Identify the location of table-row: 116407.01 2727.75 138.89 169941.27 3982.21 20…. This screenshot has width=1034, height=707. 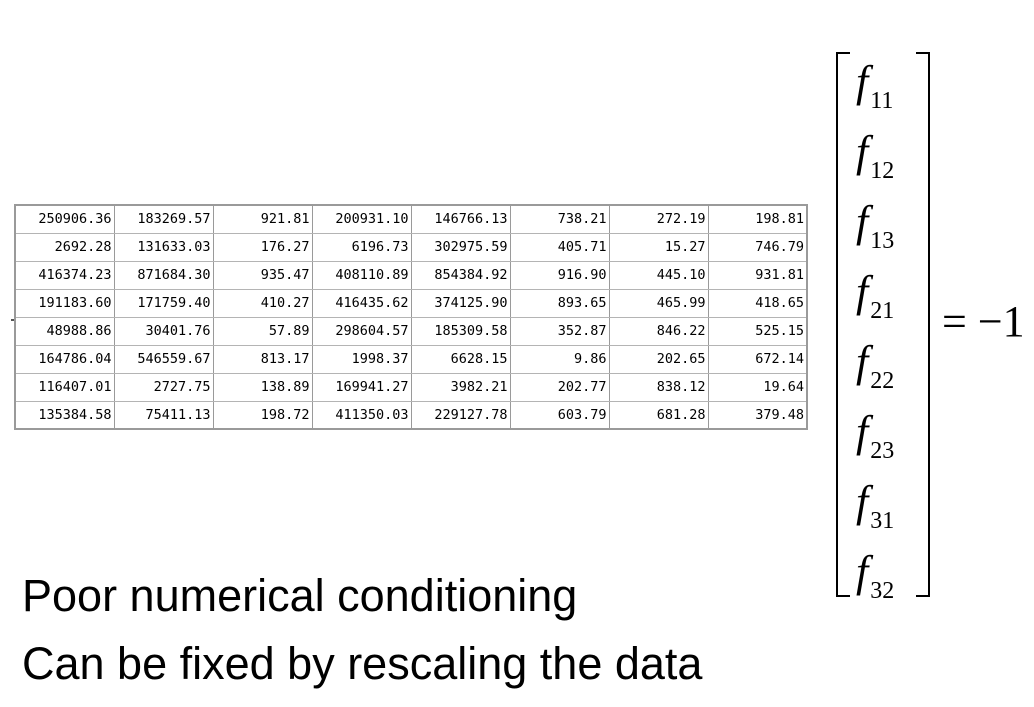
(411, 387).